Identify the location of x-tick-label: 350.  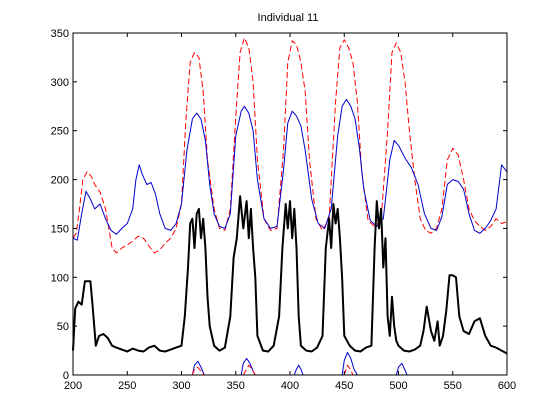
(236, 386).